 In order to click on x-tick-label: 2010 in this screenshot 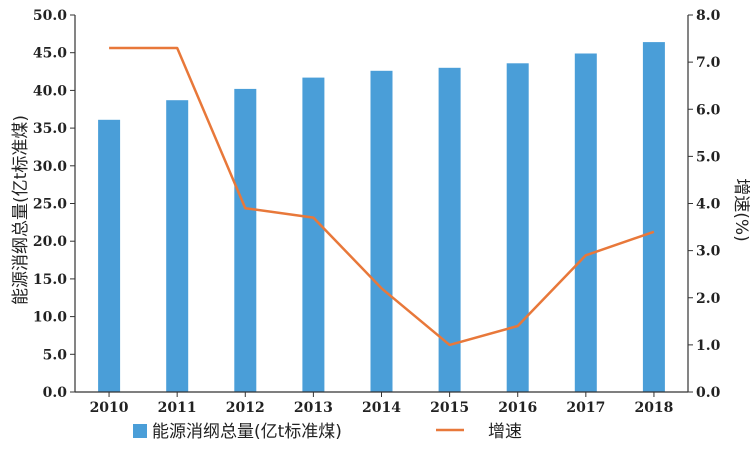, I will do `click(109, 408)`.